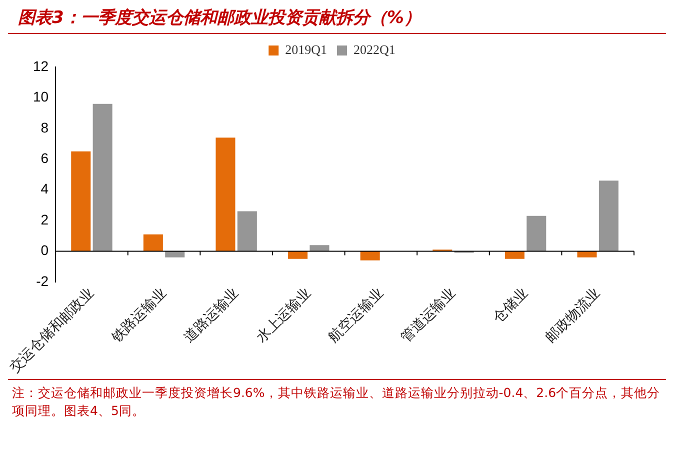 This screenshot has width=674, height=461. Describe the element at coordinates (44, 127) in the screenshot. I see `y-tick-label: 8` at that location.